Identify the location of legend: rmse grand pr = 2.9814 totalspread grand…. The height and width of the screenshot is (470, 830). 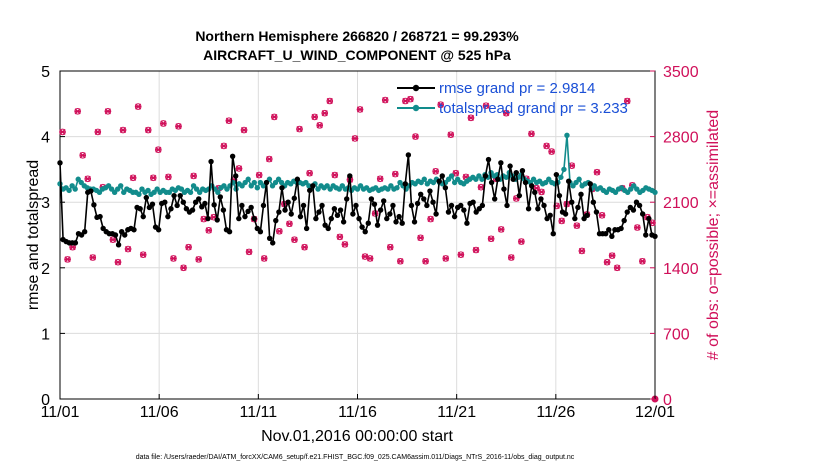
(512, 98).